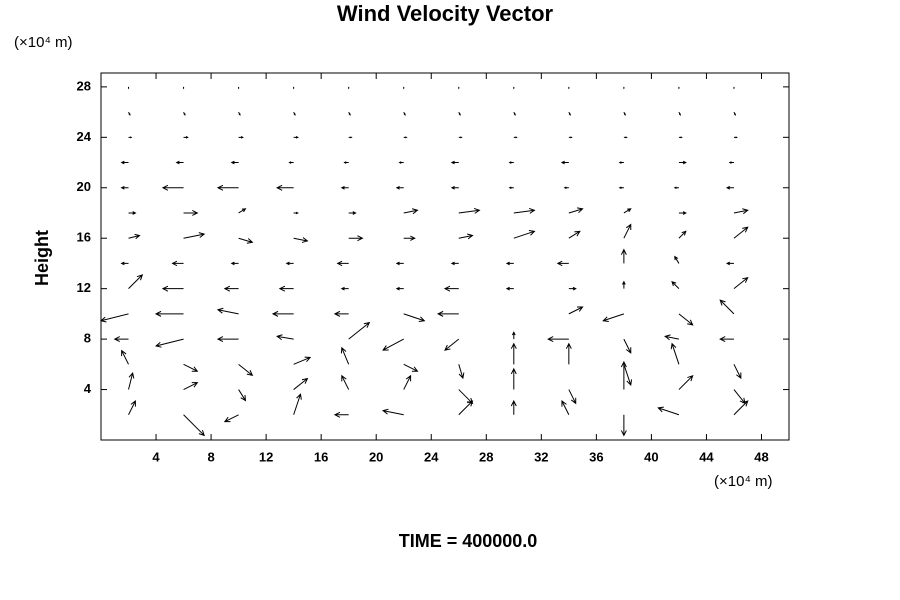 This screenshot has height=600, width=900. I want to click on x-tick-label: 36, so click(596, 456).